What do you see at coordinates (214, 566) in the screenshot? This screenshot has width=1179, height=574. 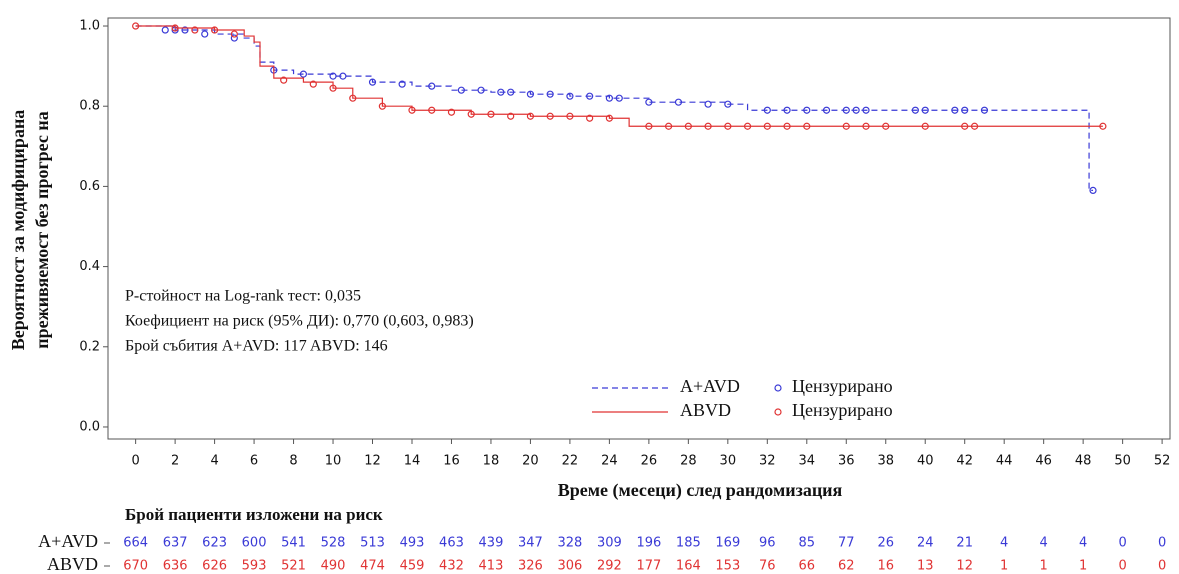 I see `risk-count: 626` at bounding box center [214, 566].